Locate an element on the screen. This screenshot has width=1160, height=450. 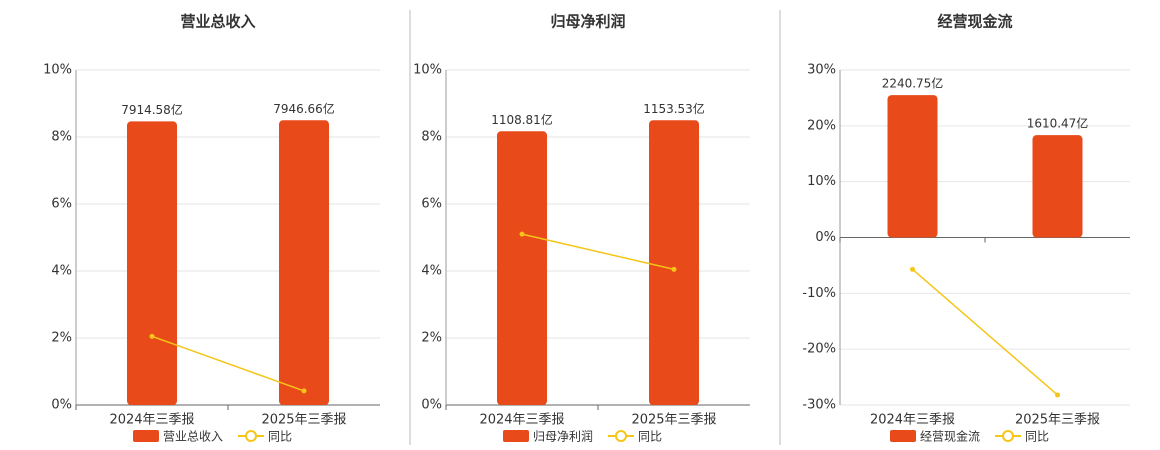
value-label: 1153.53亿 is located at coordinates (674, 108).